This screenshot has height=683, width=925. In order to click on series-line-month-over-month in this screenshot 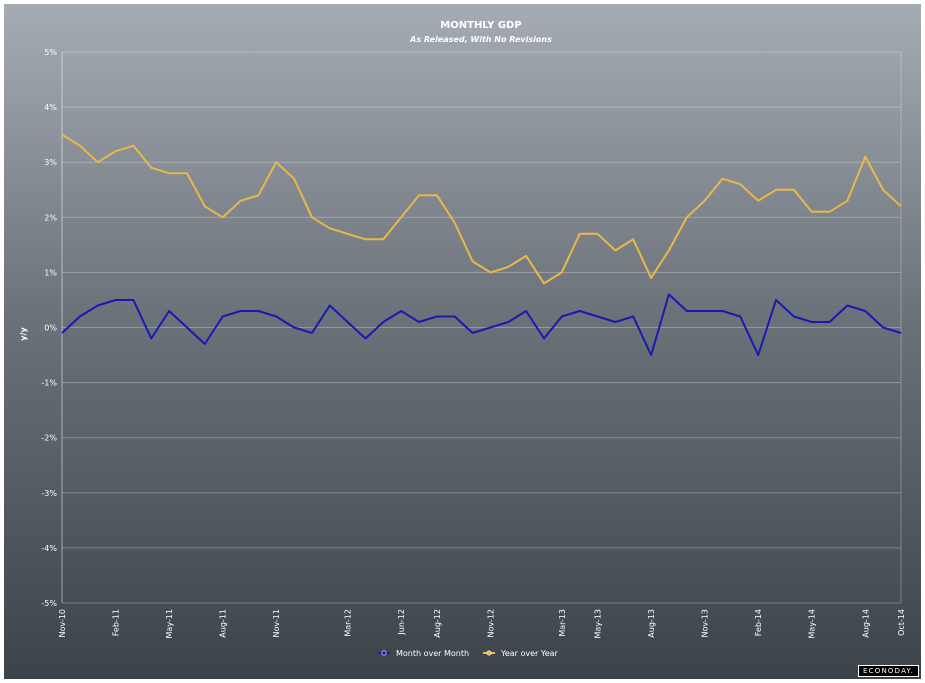, I will do `click(481, 325)`.